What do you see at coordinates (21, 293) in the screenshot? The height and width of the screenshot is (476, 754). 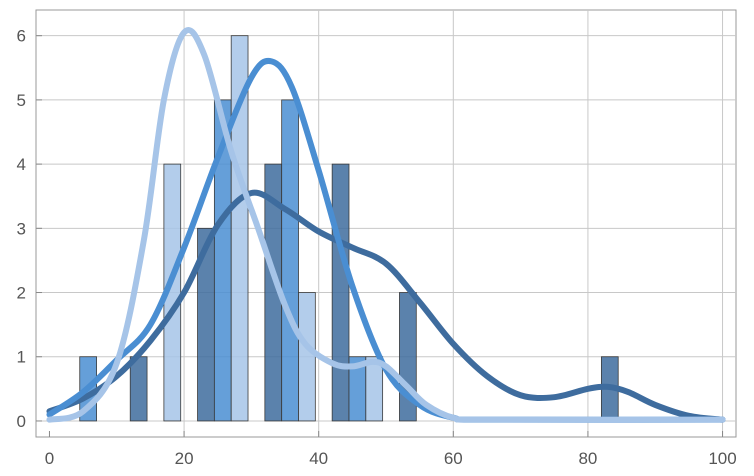 I see `y-tick-label: 2` at bounding box center [21, 293].